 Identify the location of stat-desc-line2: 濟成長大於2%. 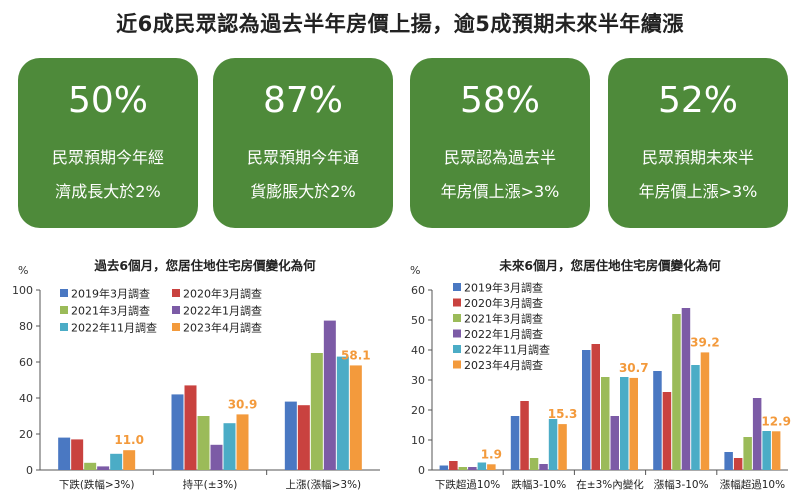
(108, 191).